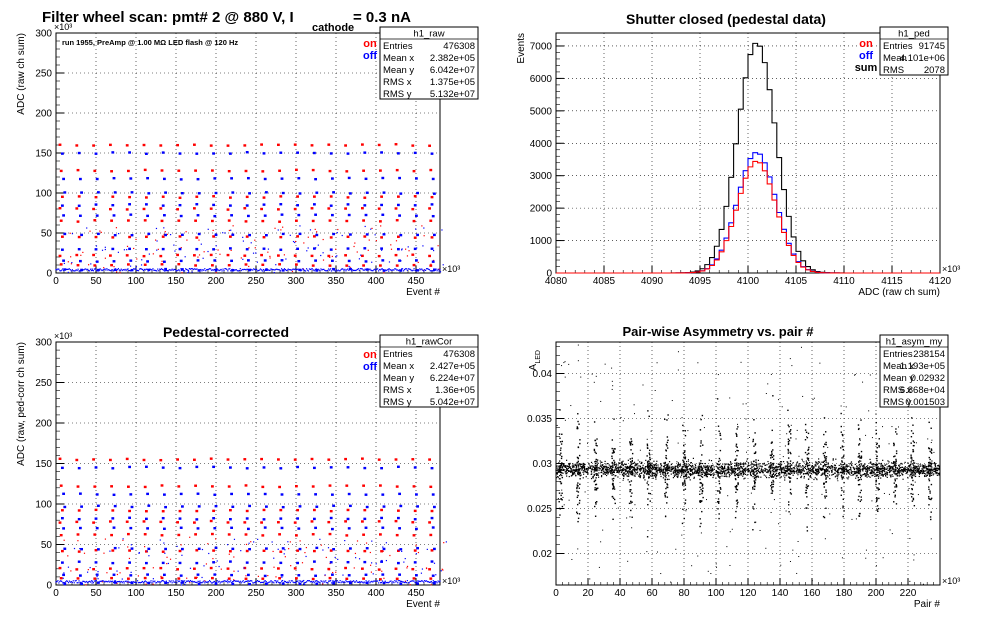 This screenshot has width=996, height=622. Describe the element at coordinates (908, 593) in the screenshot. I see `x-tick-label: 220` at that location.